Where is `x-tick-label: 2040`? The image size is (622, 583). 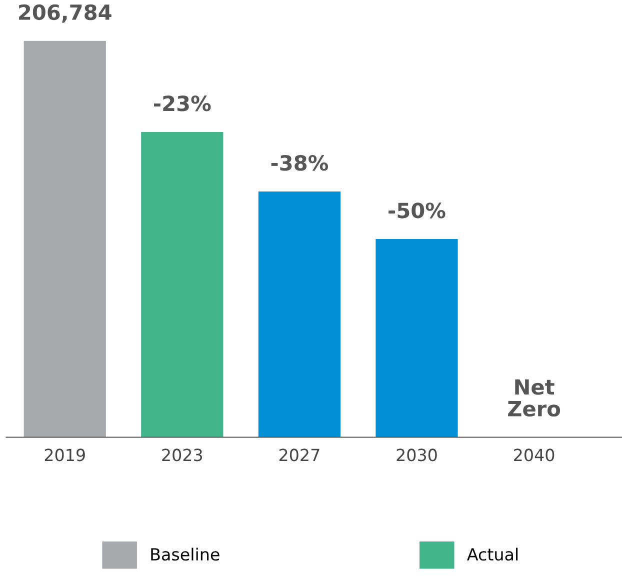
x-tick-label: 2040 is located at coordinates (534, 455).